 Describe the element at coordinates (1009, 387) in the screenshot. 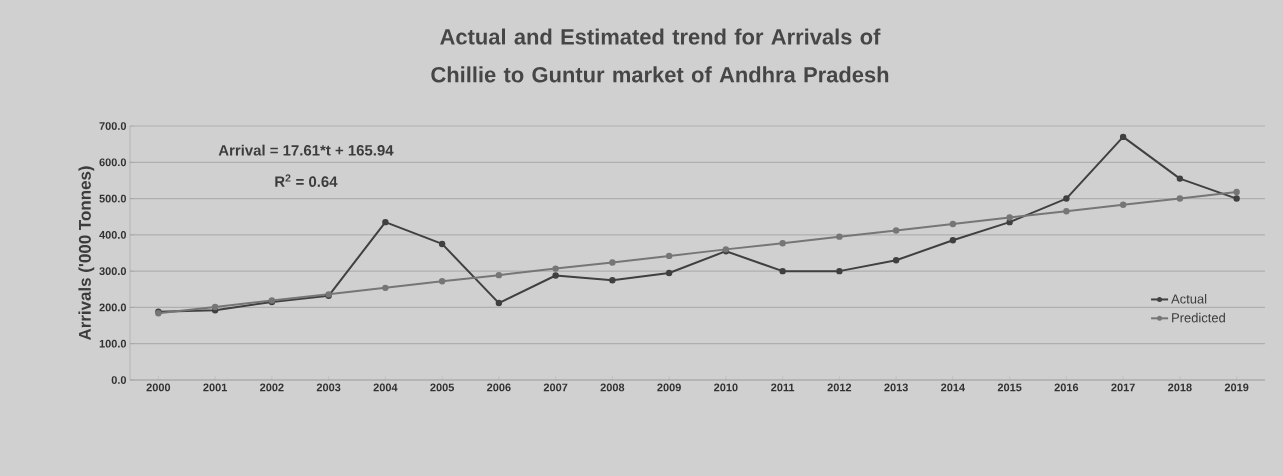

I see `x-tick-label: 2015` at that location.